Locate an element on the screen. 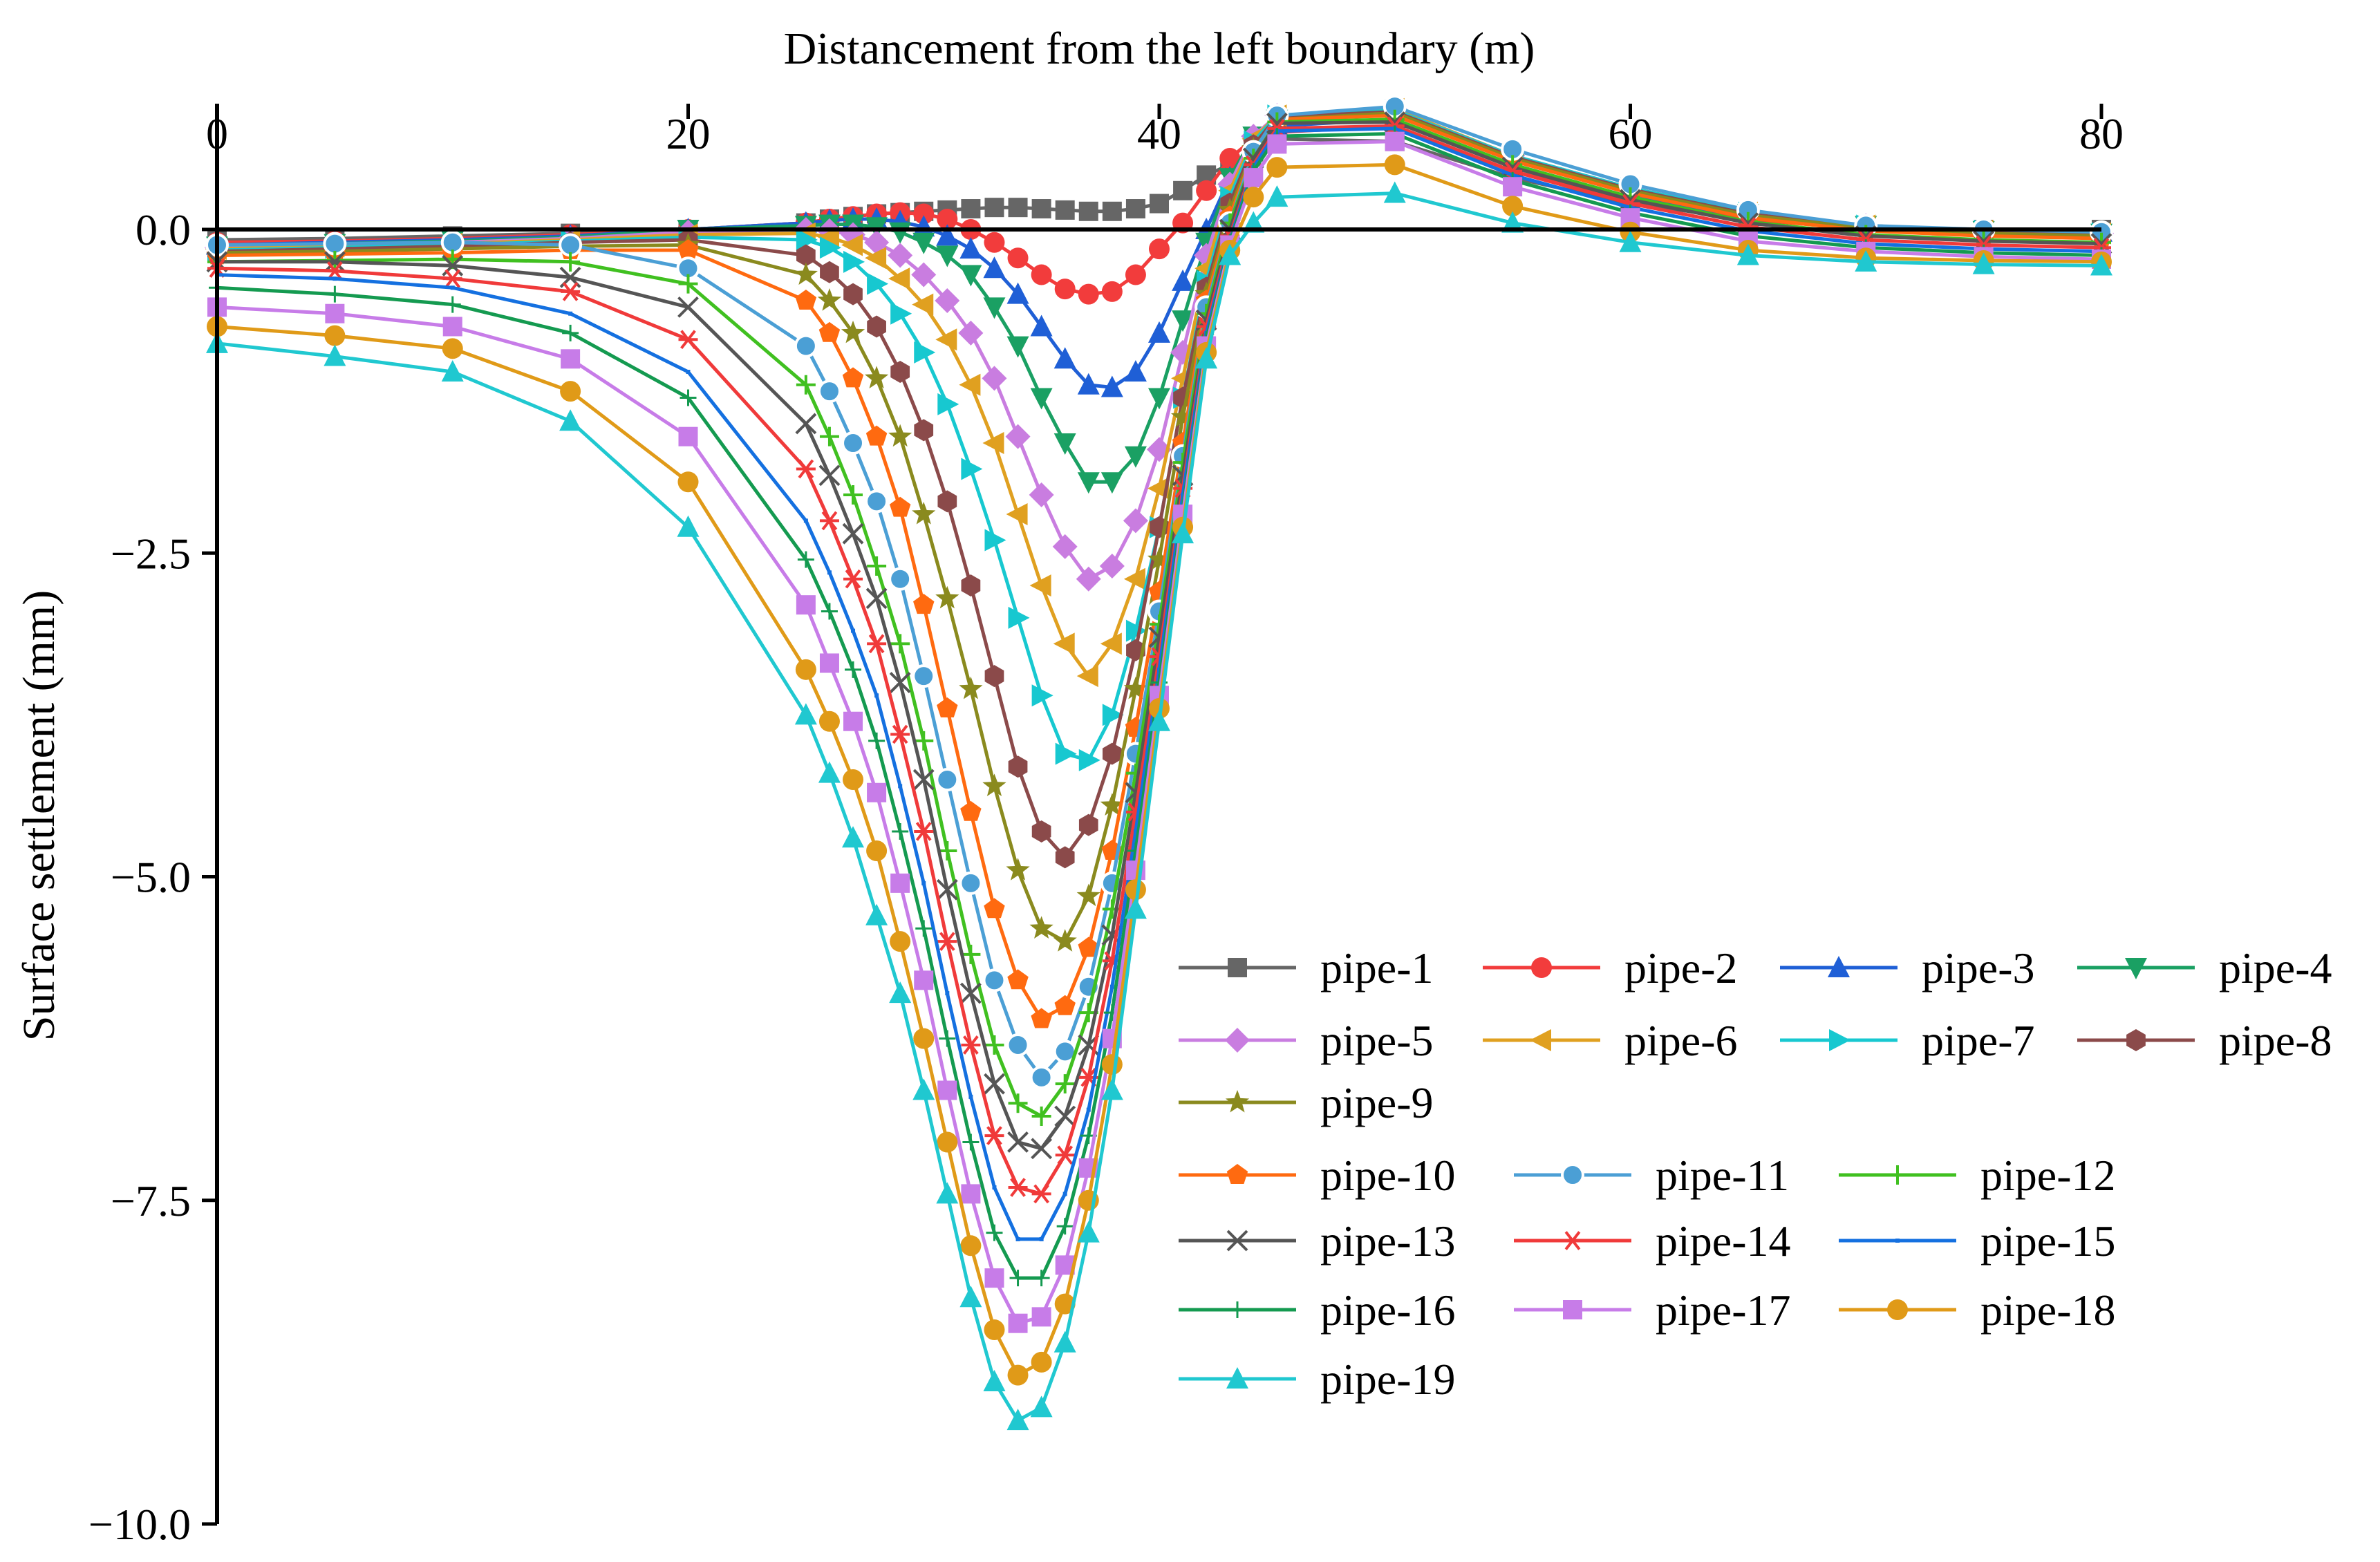  y-tick-label: 0.0 is located at coordinates (163, 230).